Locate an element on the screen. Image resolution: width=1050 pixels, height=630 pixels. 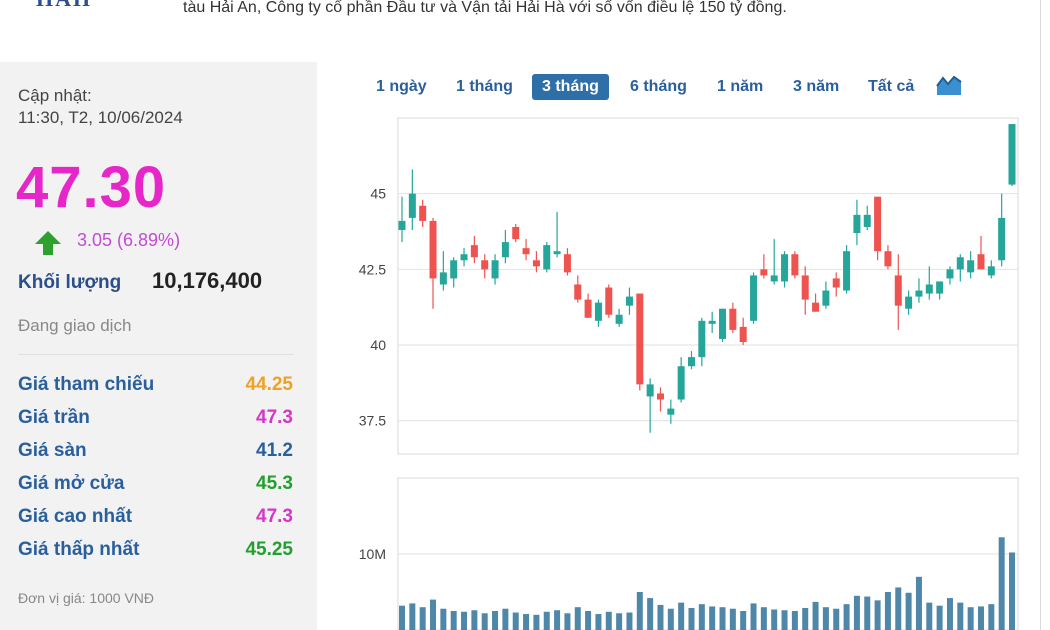
ceiling-price-label: Giá trần is located at coordinates (54, 417).